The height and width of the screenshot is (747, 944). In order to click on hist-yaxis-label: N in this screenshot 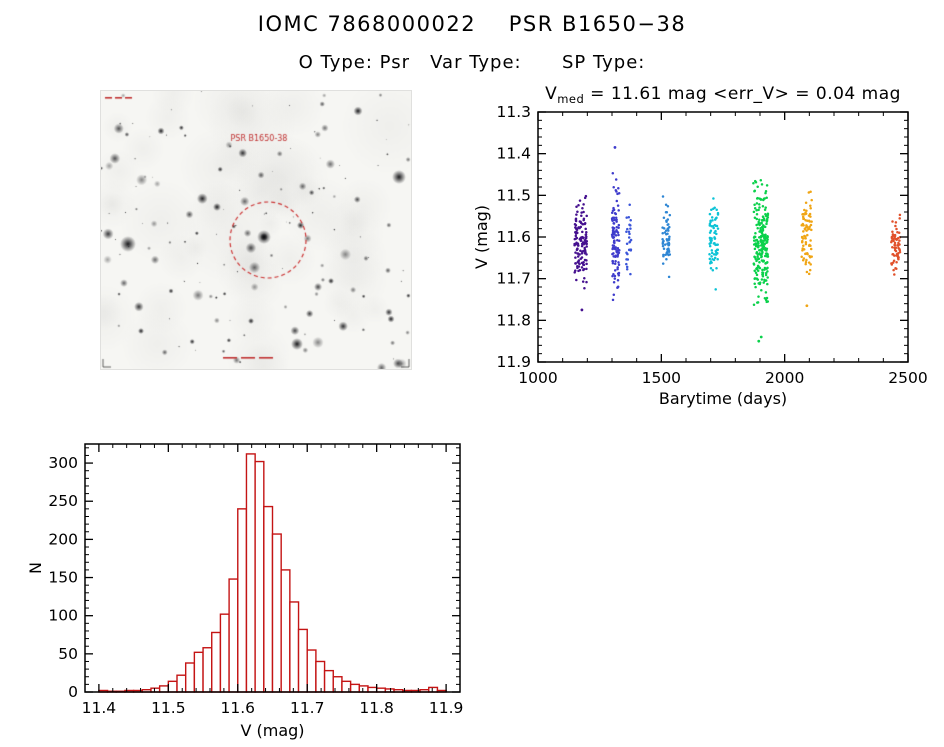, I will do `click(36, 568)`.